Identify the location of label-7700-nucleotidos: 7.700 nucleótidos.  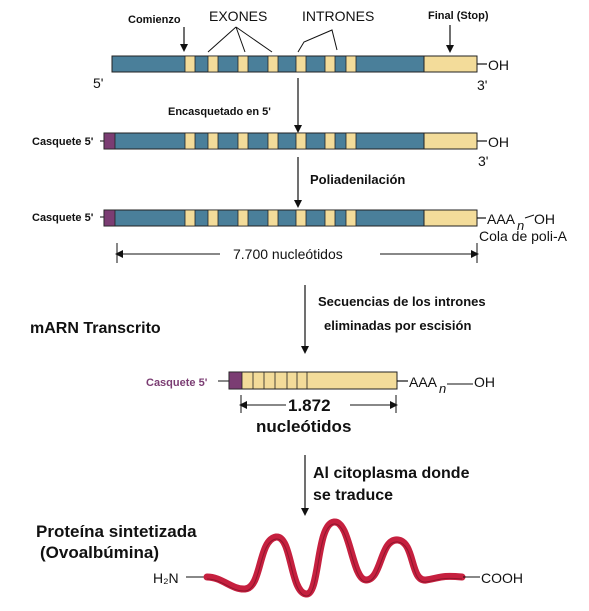
(288, 254).